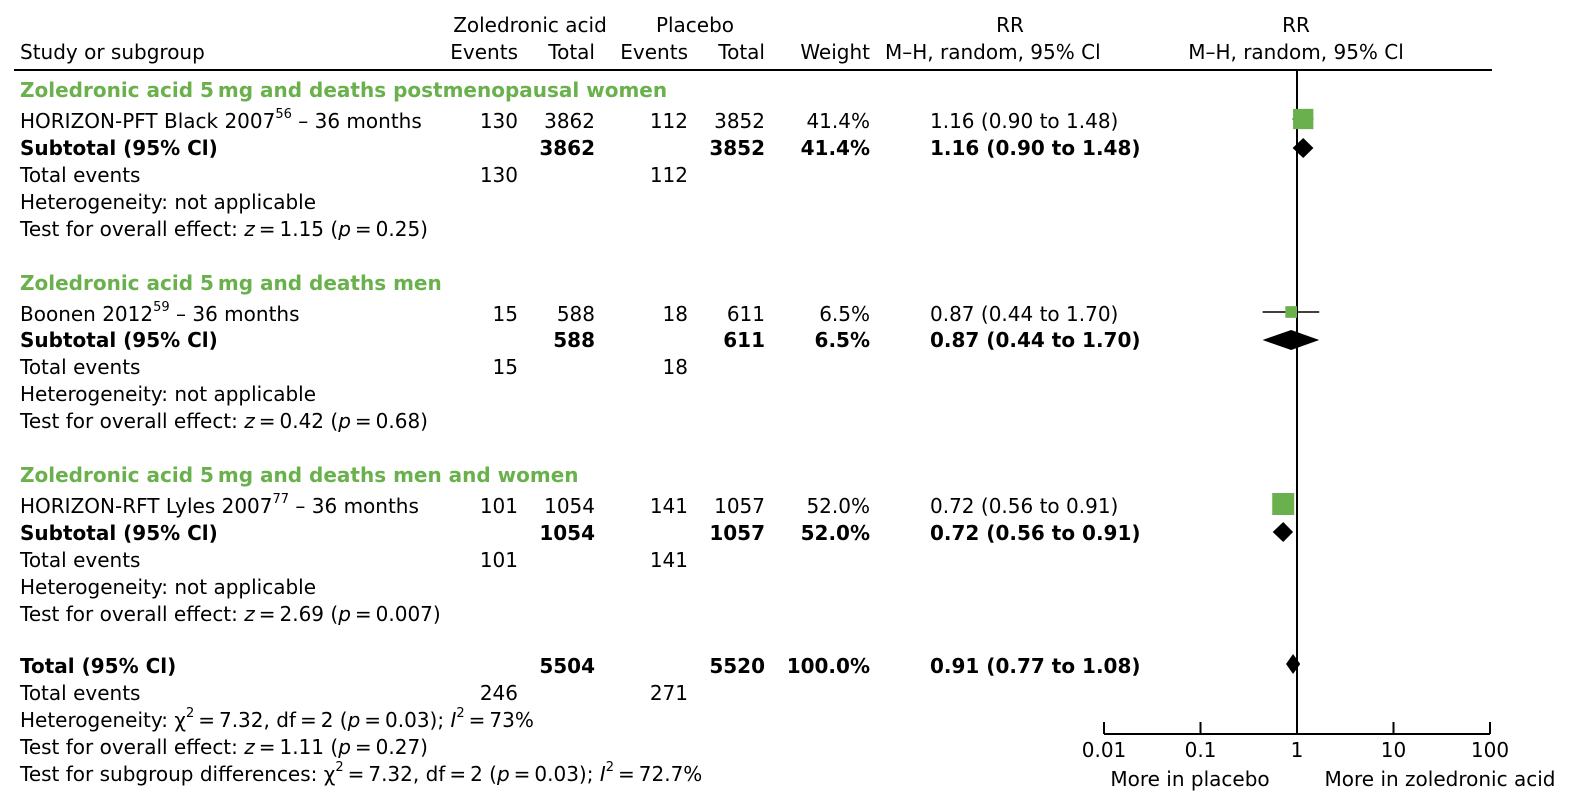  Describe the element at coordinates (1104, 750) in the screenshot. I see `x-tick-label: 0.01` at that location.